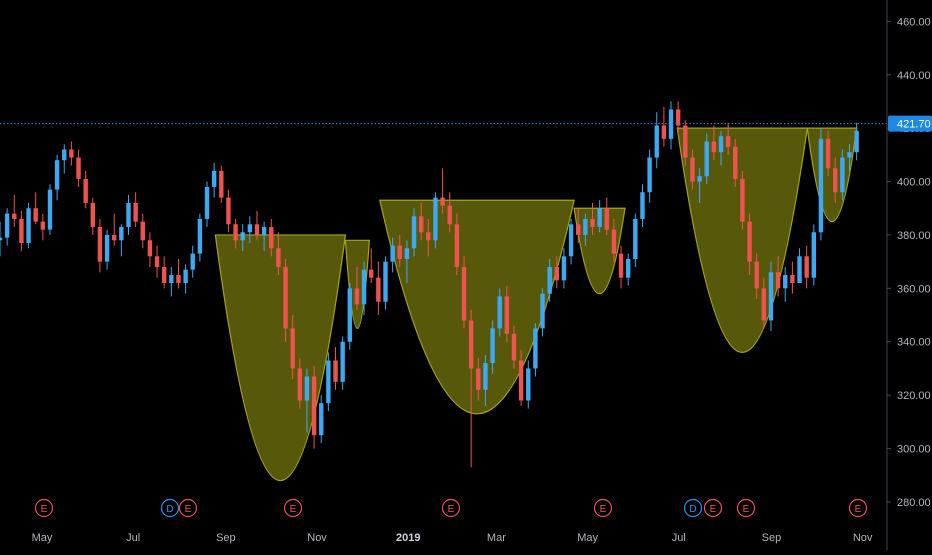 This screenshot has height=555, width=932. Describe the element at coordinates (914, 236) in the screenshot. I see `price-tick-label: 380.00` at that location.